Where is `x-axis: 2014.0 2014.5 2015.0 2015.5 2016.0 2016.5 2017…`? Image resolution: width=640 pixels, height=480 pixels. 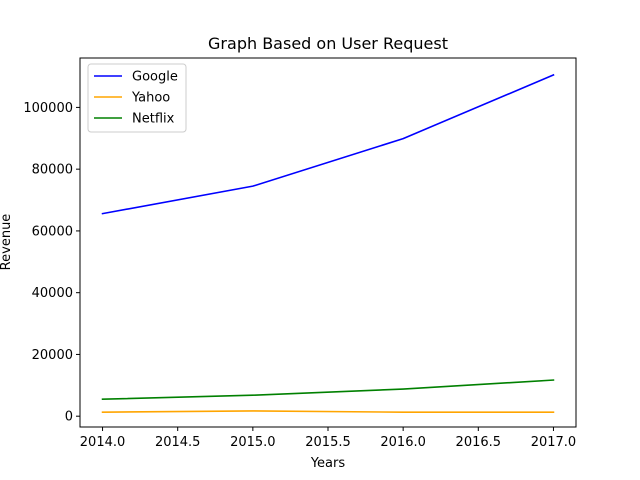 x-axis: 2014.0 2014.5 2015.0 2015.5 2016.0 2016.5 2017… is located at coordinates (328, 438).